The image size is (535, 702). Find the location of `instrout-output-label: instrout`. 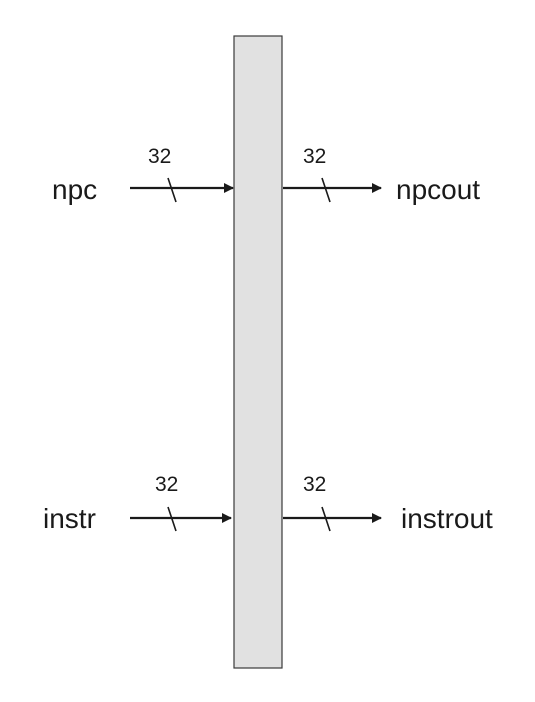

instrout-output-label: instrout is located at coordinates (447, 518).